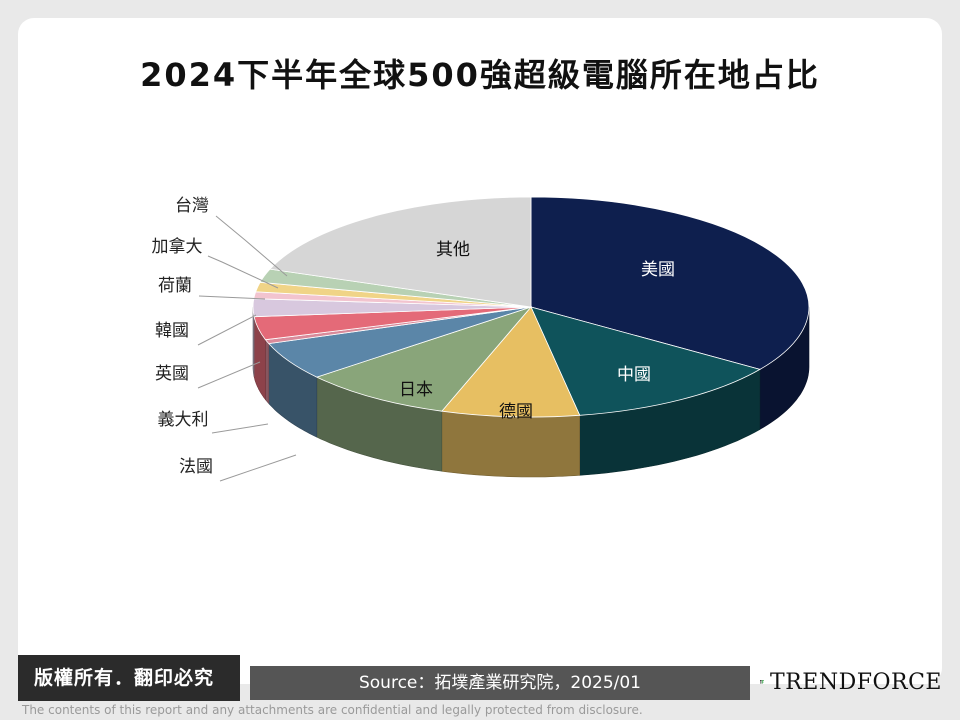 This screenshot has width=960, height=720. What do you see at coordinates (516, 412) in the screenshot?
I see `slice-label-2: 德國` at bounding box center [516, 412].